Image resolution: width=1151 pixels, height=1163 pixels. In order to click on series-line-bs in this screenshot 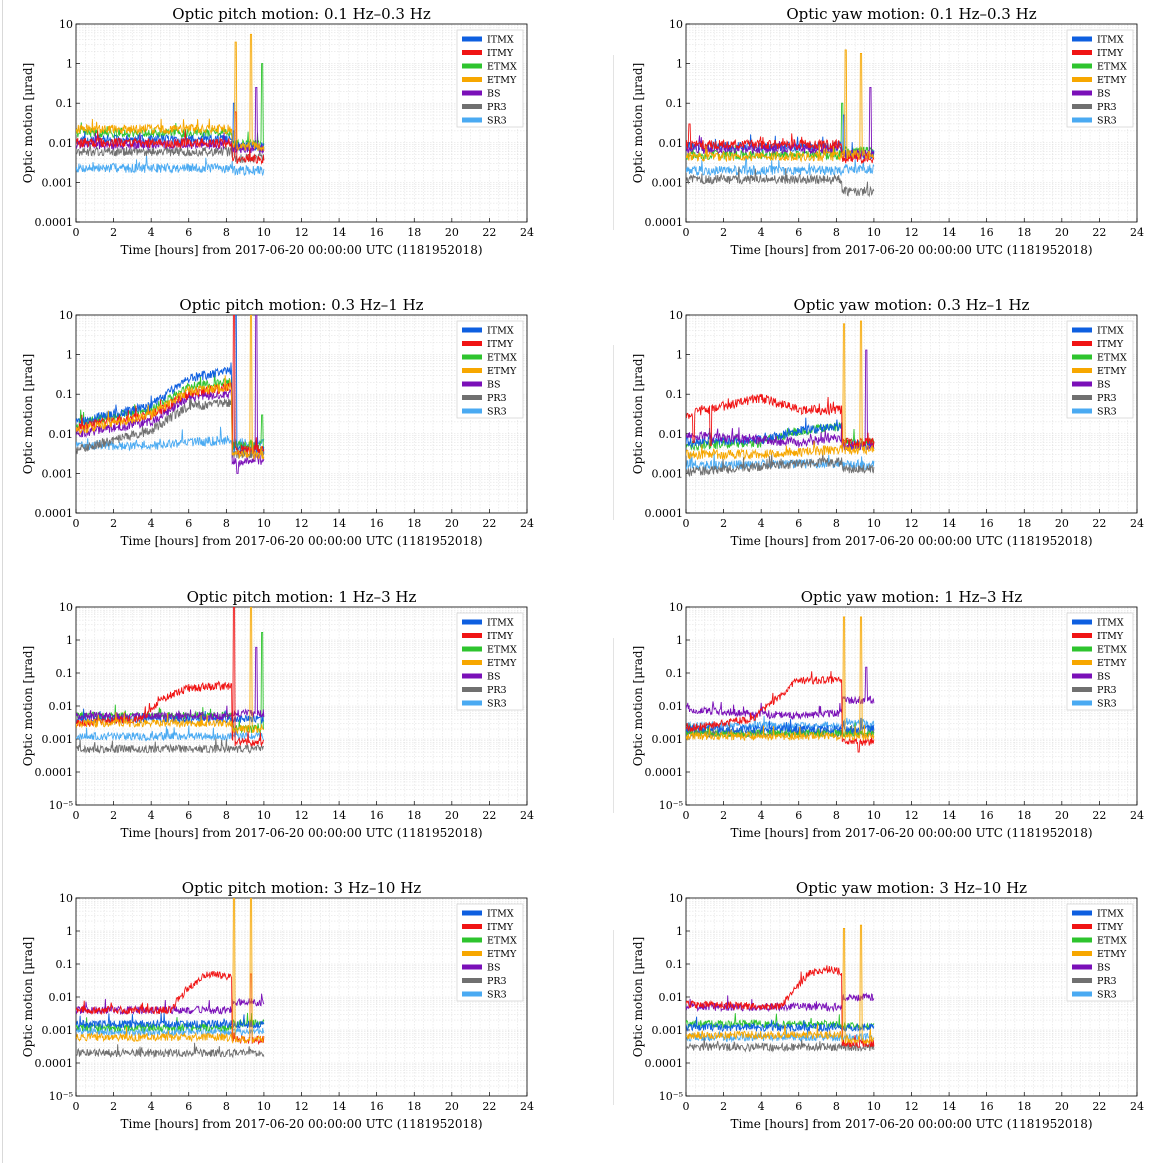, I will do `click(170, 394)`.